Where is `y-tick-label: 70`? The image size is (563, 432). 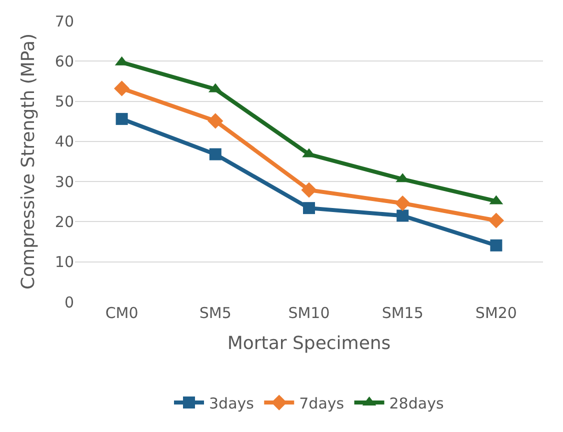
y-tick-label: 70 is located at coordinates (64, 21).